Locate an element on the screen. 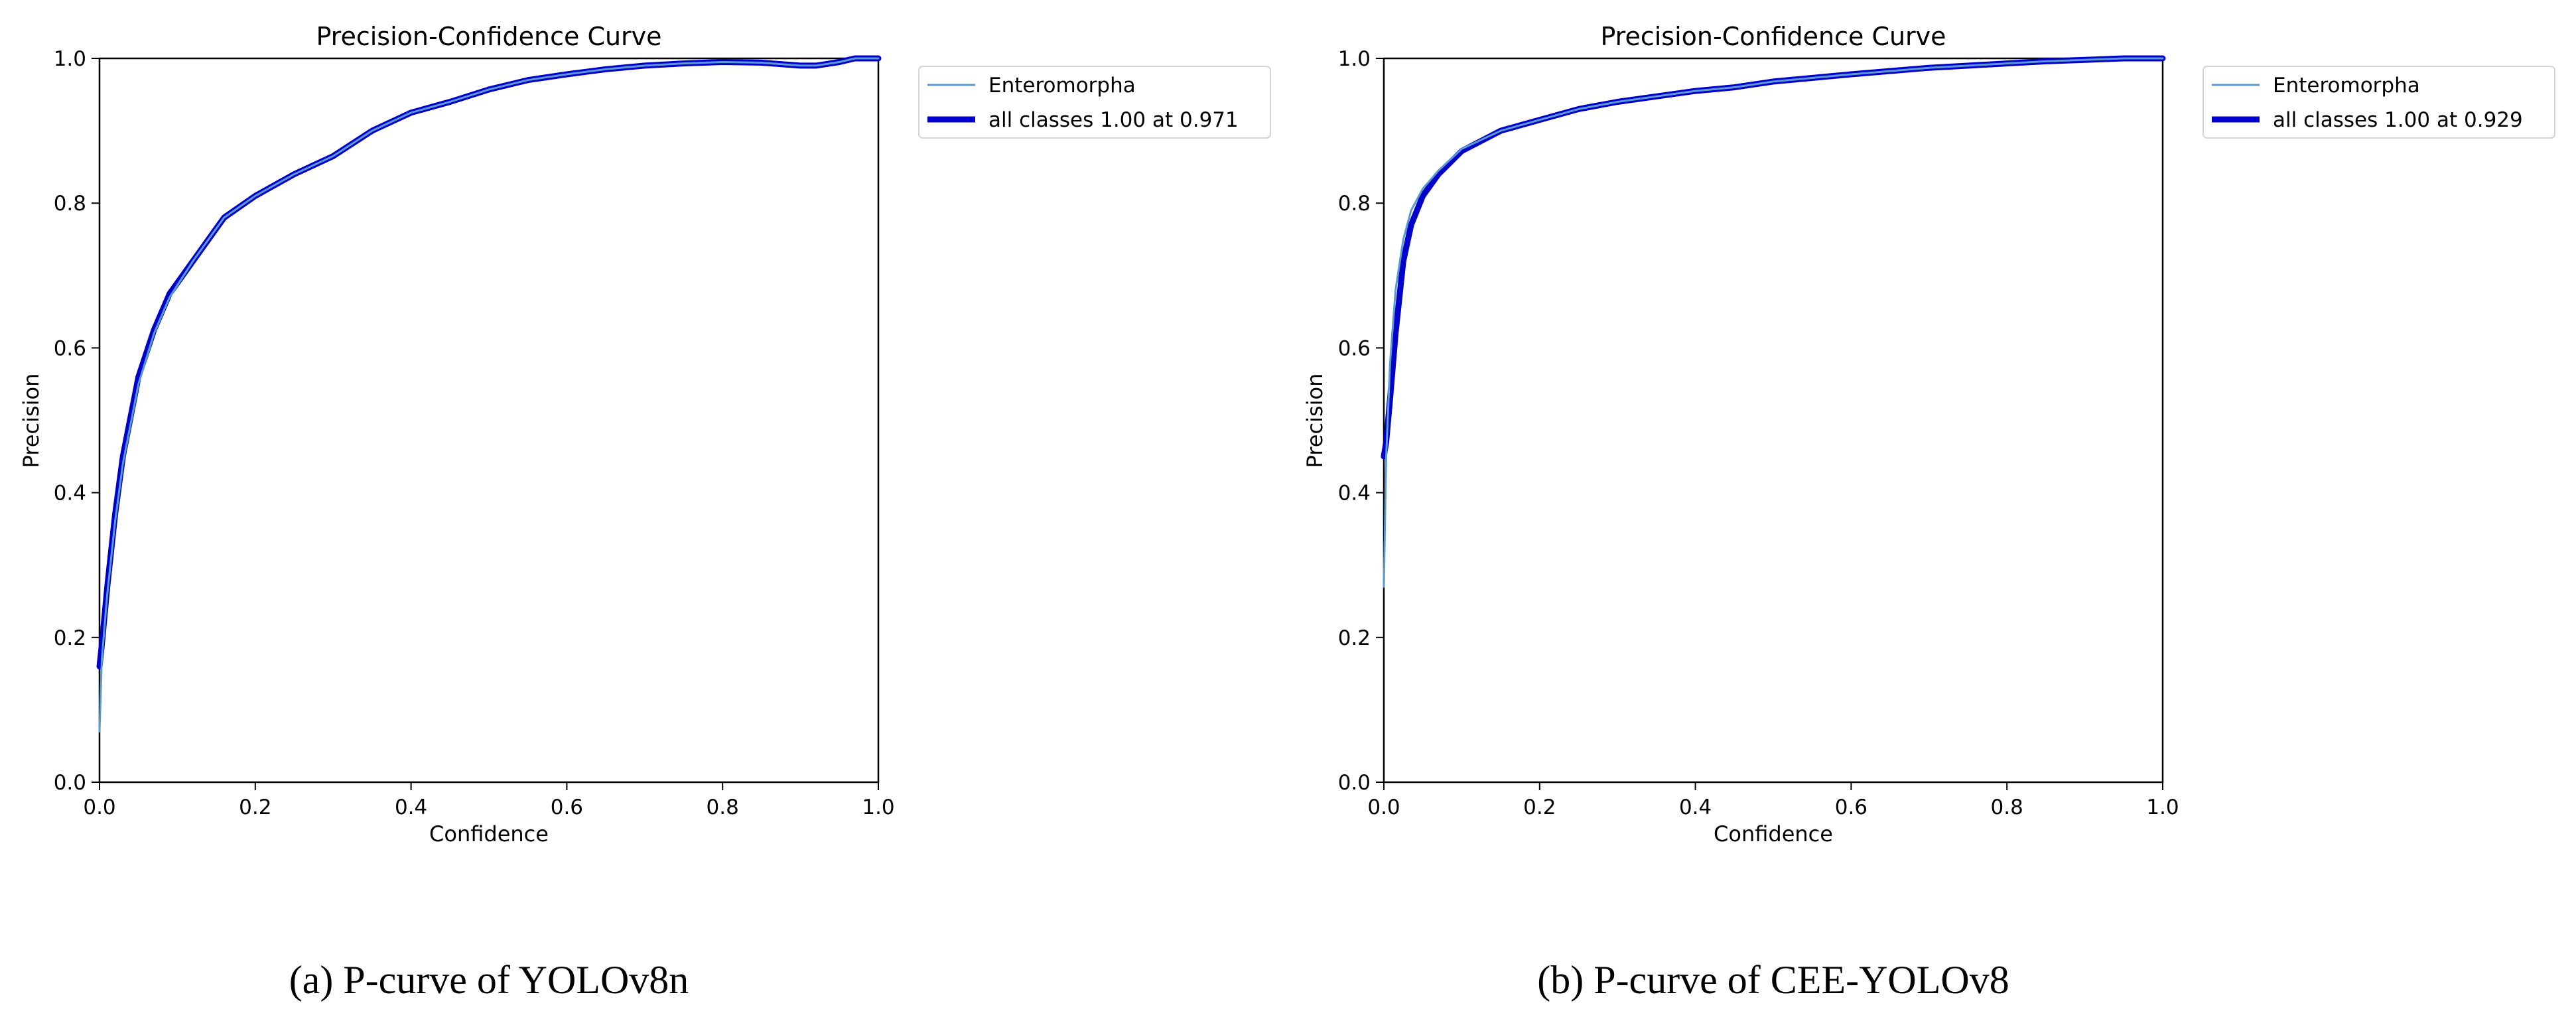 Image resolution: width=2576 pixels, height=1029 pixels. figure-caption: (b) P-curve of CEE-YOLOv8 is located at coordinates (1773, 980).